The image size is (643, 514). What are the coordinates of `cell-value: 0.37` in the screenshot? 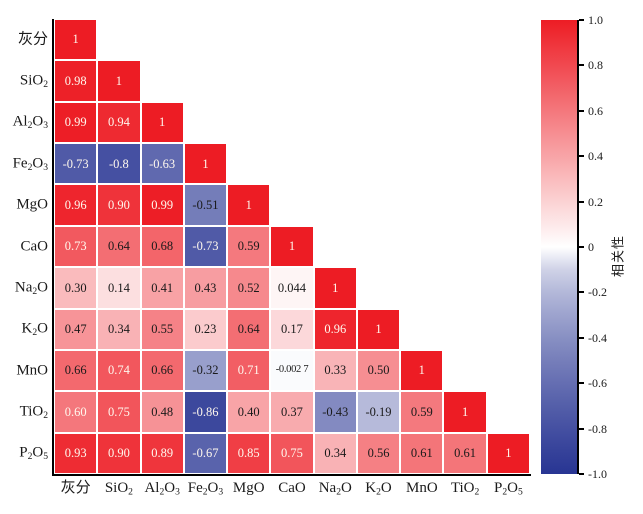 It's located at (292, 411).